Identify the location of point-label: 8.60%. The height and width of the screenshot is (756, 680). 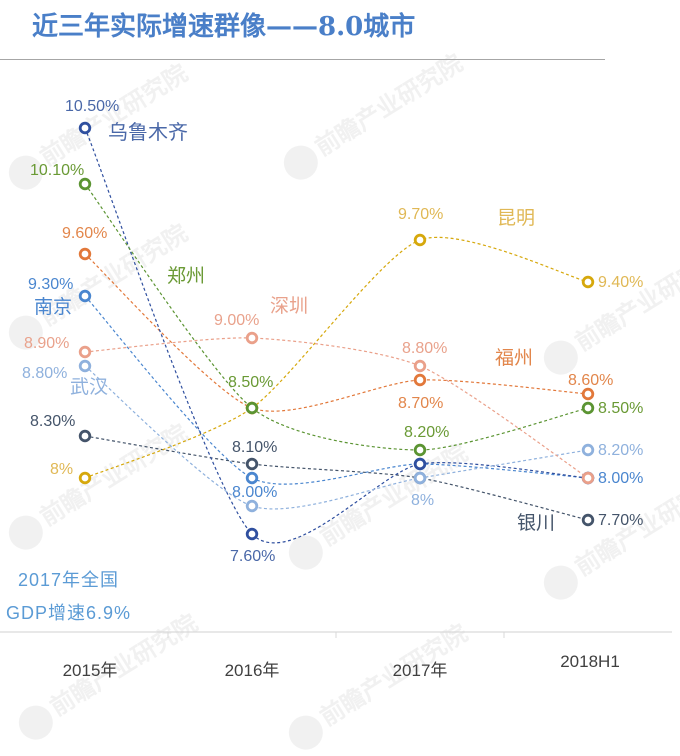
(591, 380).